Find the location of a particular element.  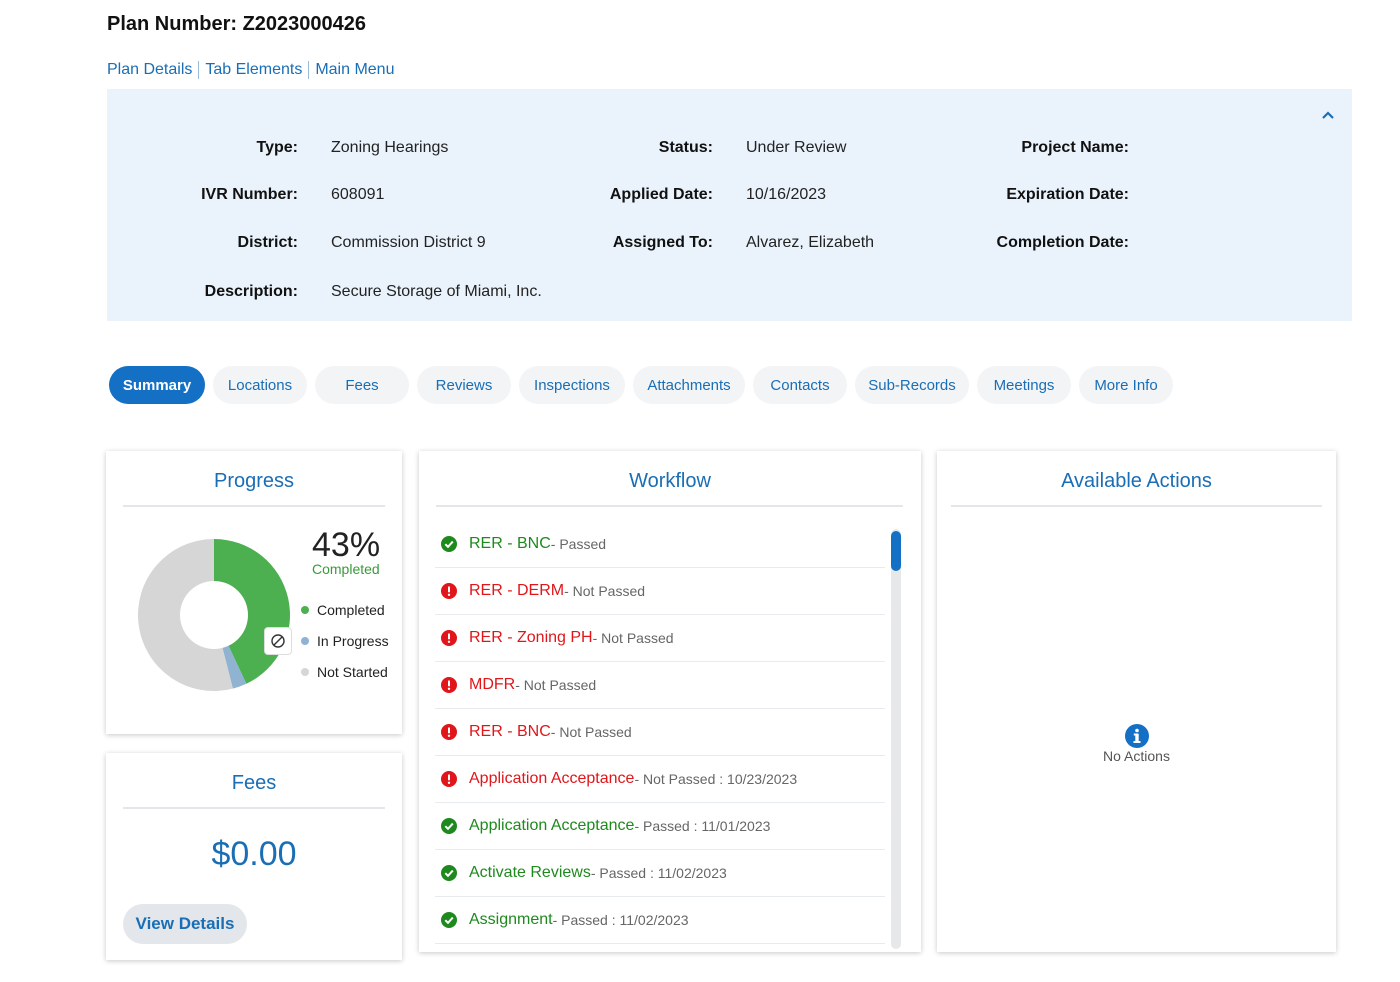

workflow-scrollbar is located at coordinates (896, 739).